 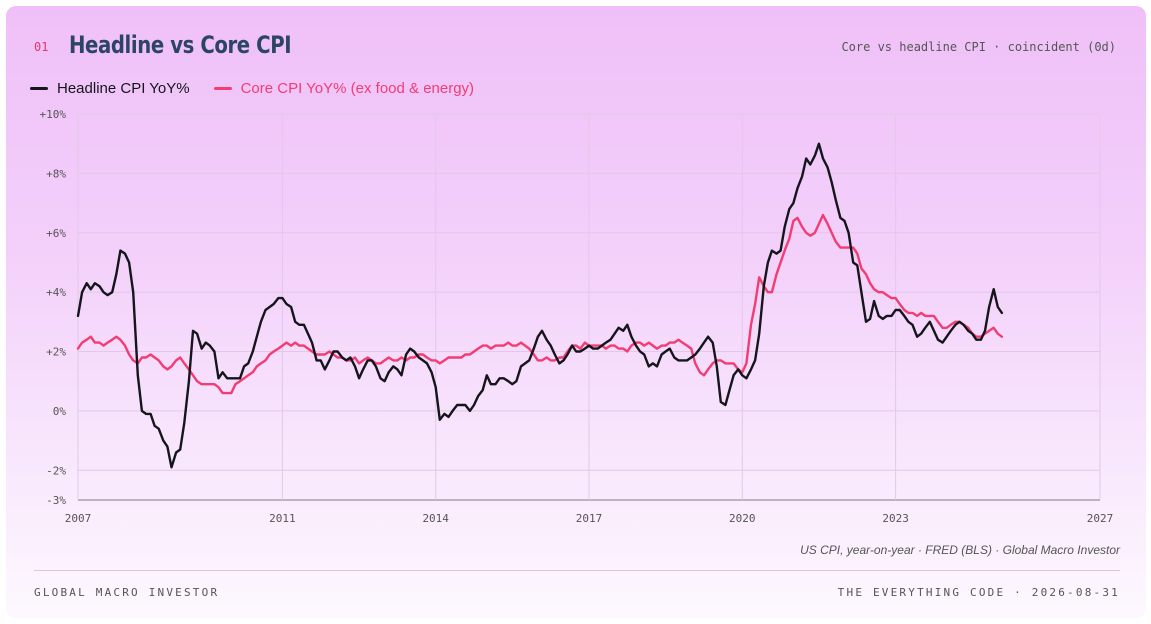 What do you see at coordinates (180, 45) in the screenshot?
I see `chart-title: Headline vs Core CPI` at bounding box center [180, 45].